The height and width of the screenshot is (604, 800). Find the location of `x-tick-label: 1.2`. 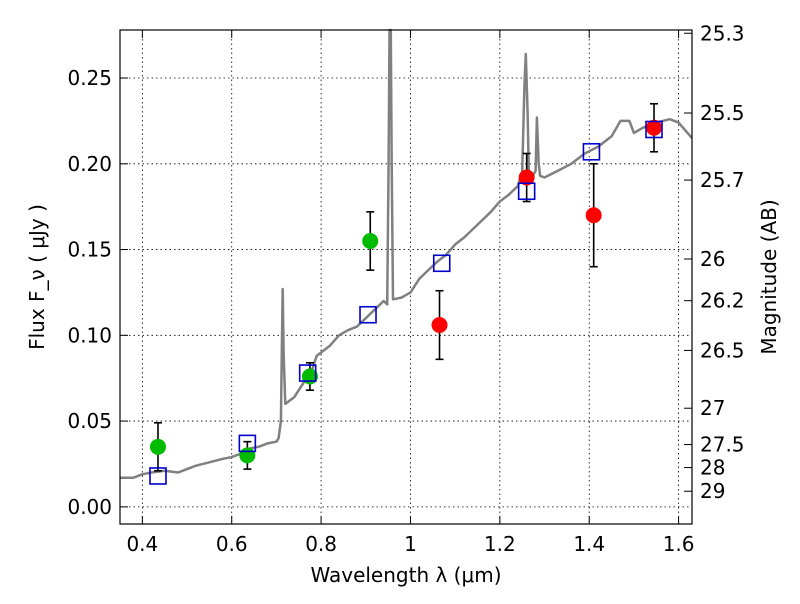

x-tick-label: 1.2 is located at coordinates (500, 544).